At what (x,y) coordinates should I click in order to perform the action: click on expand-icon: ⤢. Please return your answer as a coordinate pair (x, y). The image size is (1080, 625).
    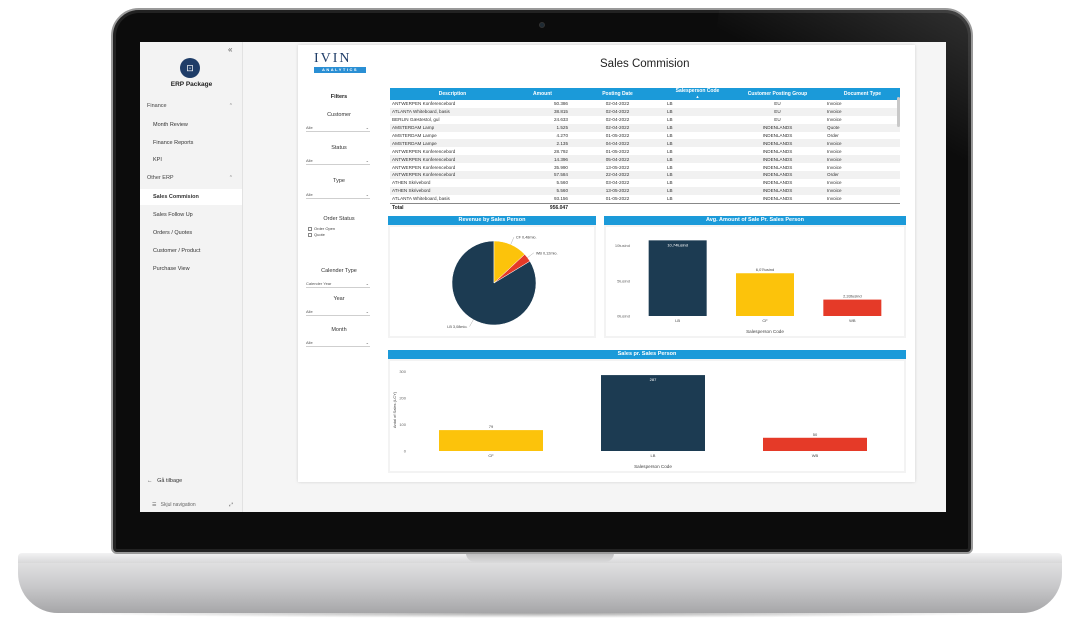
    Looking at the image, I should click on (230, 505).